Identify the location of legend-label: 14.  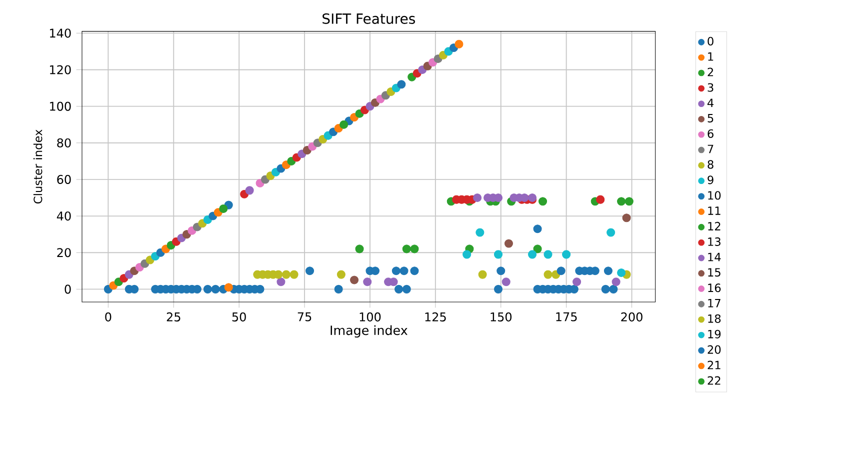
(714, 257).